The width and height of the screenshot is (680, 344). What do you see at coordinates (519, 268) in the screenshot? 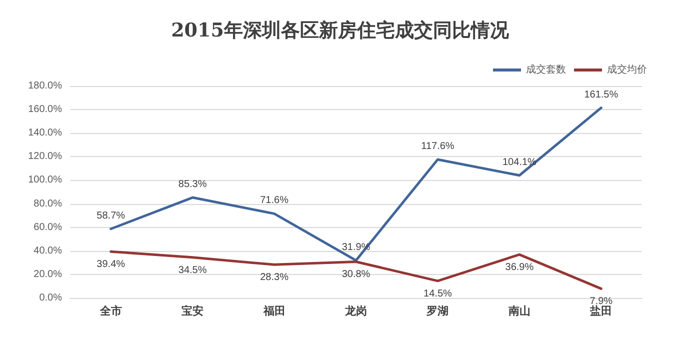
I see `data-label: 36.9%` at bounding box center [519, 268].